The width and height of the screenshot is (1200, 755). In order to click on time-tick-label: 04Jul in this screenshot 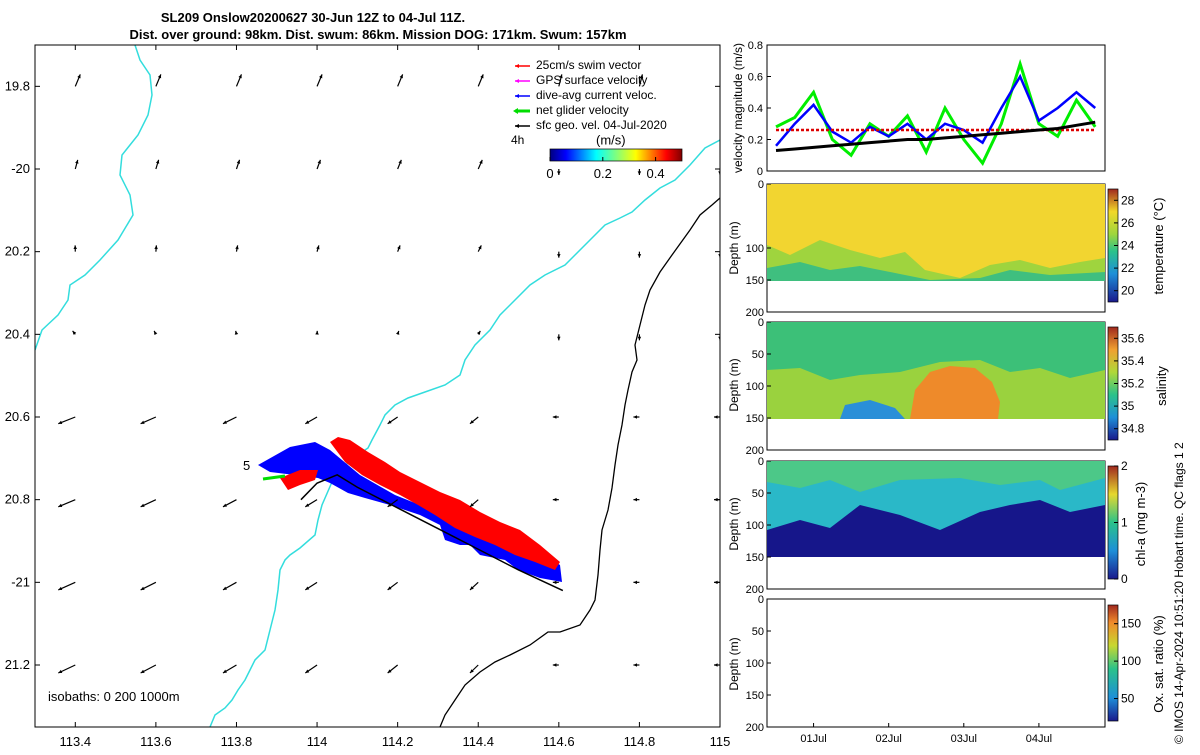, I will do `click(1039, 739)`.